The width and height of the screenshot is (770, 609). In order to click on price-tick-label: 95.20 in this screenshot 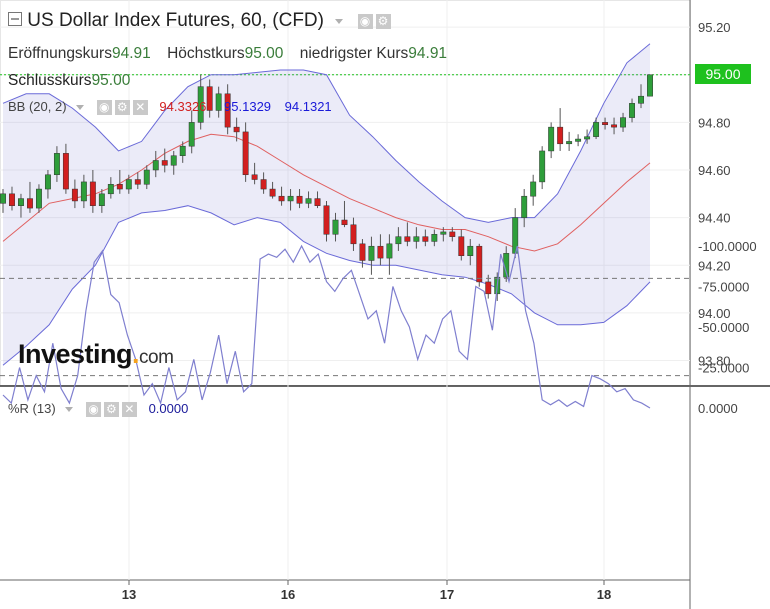, I will do `click(714, 27)`.